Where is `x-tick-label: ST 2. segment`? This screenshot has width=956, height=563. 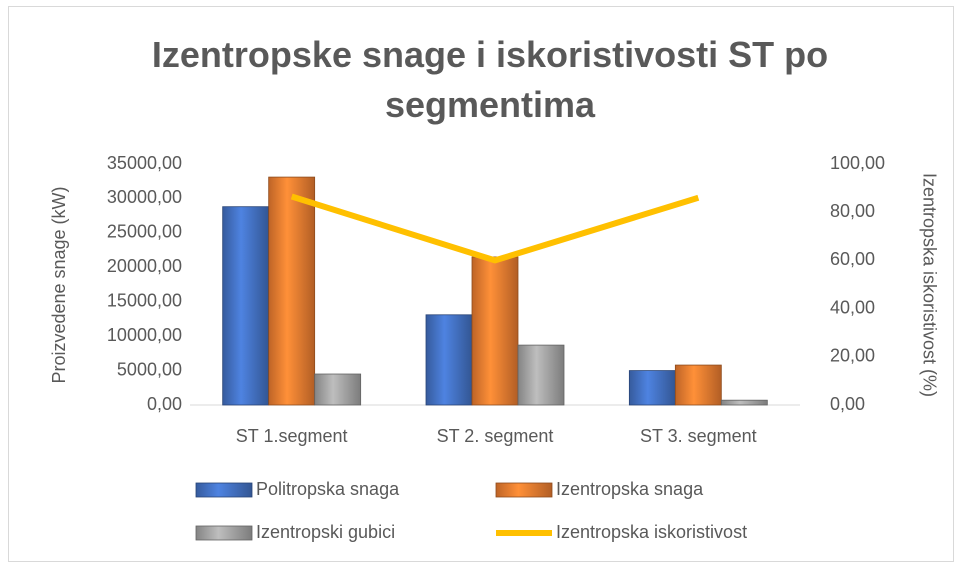 x-tick-label: ST 2. segment is located at coordinates (495, 436).